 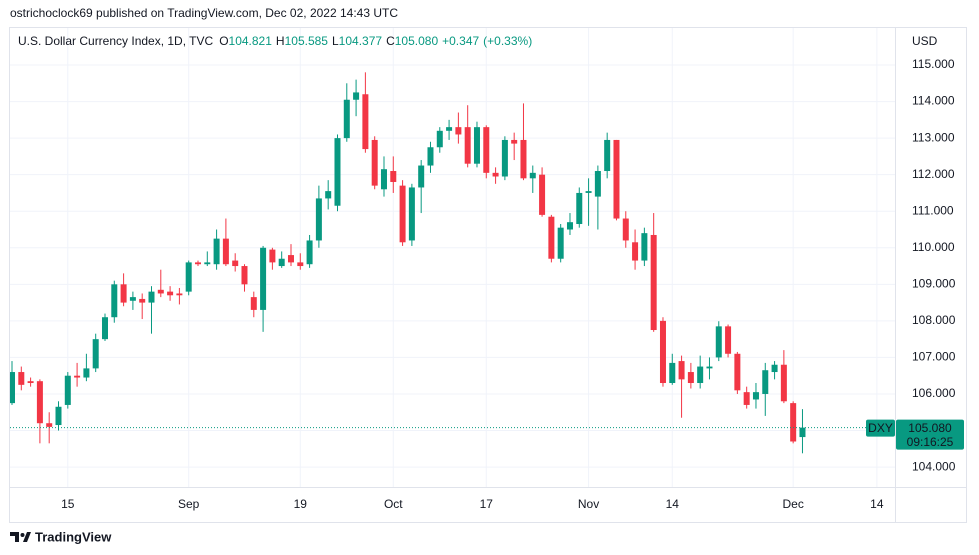 I want to click on y-tick-label: 112.000, so click(x=933, y=174).